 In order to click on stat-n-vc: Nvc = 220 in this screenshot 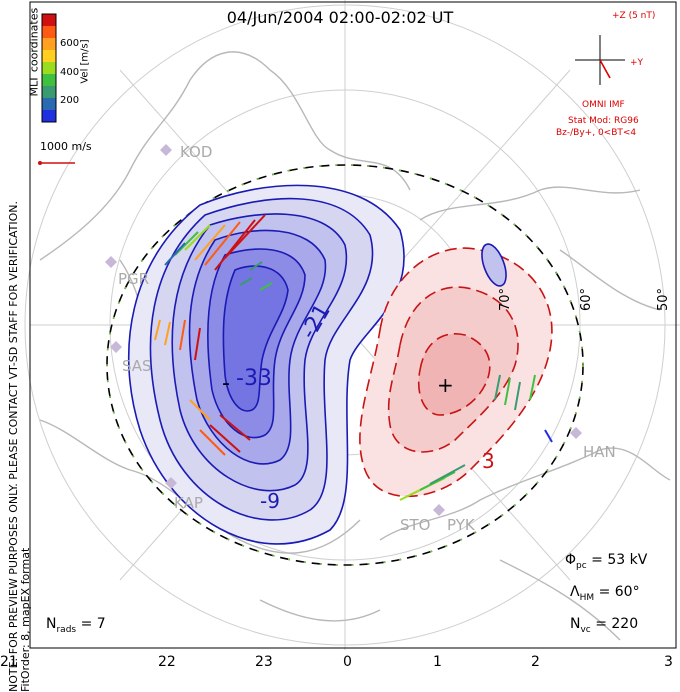, I will do `click(604, 625)`.